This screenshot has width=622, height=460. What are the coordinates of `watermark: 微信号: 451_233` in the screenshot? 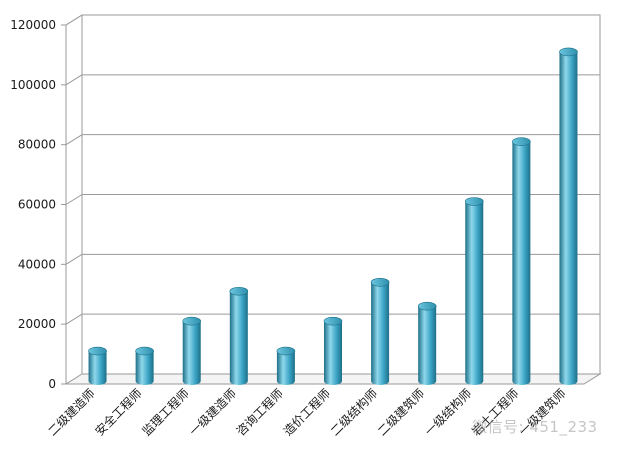 It's located at (535, 427).